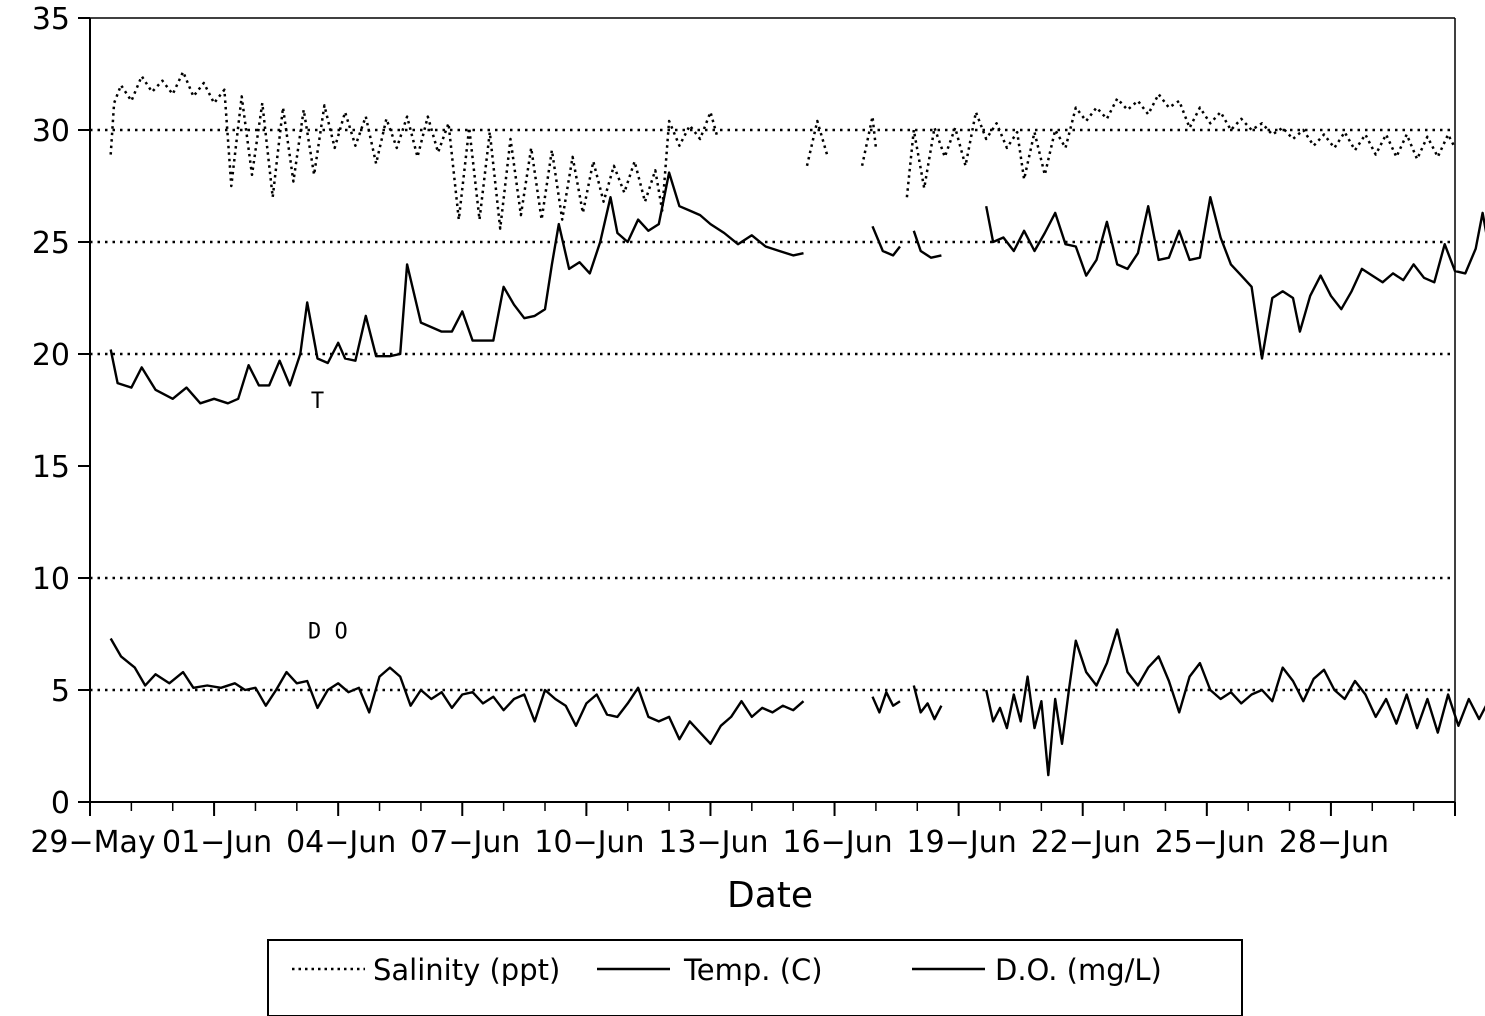  Describe the element at coordinates (60, 803) in the screenshot. I see `y-tick-label: 0` at that location.